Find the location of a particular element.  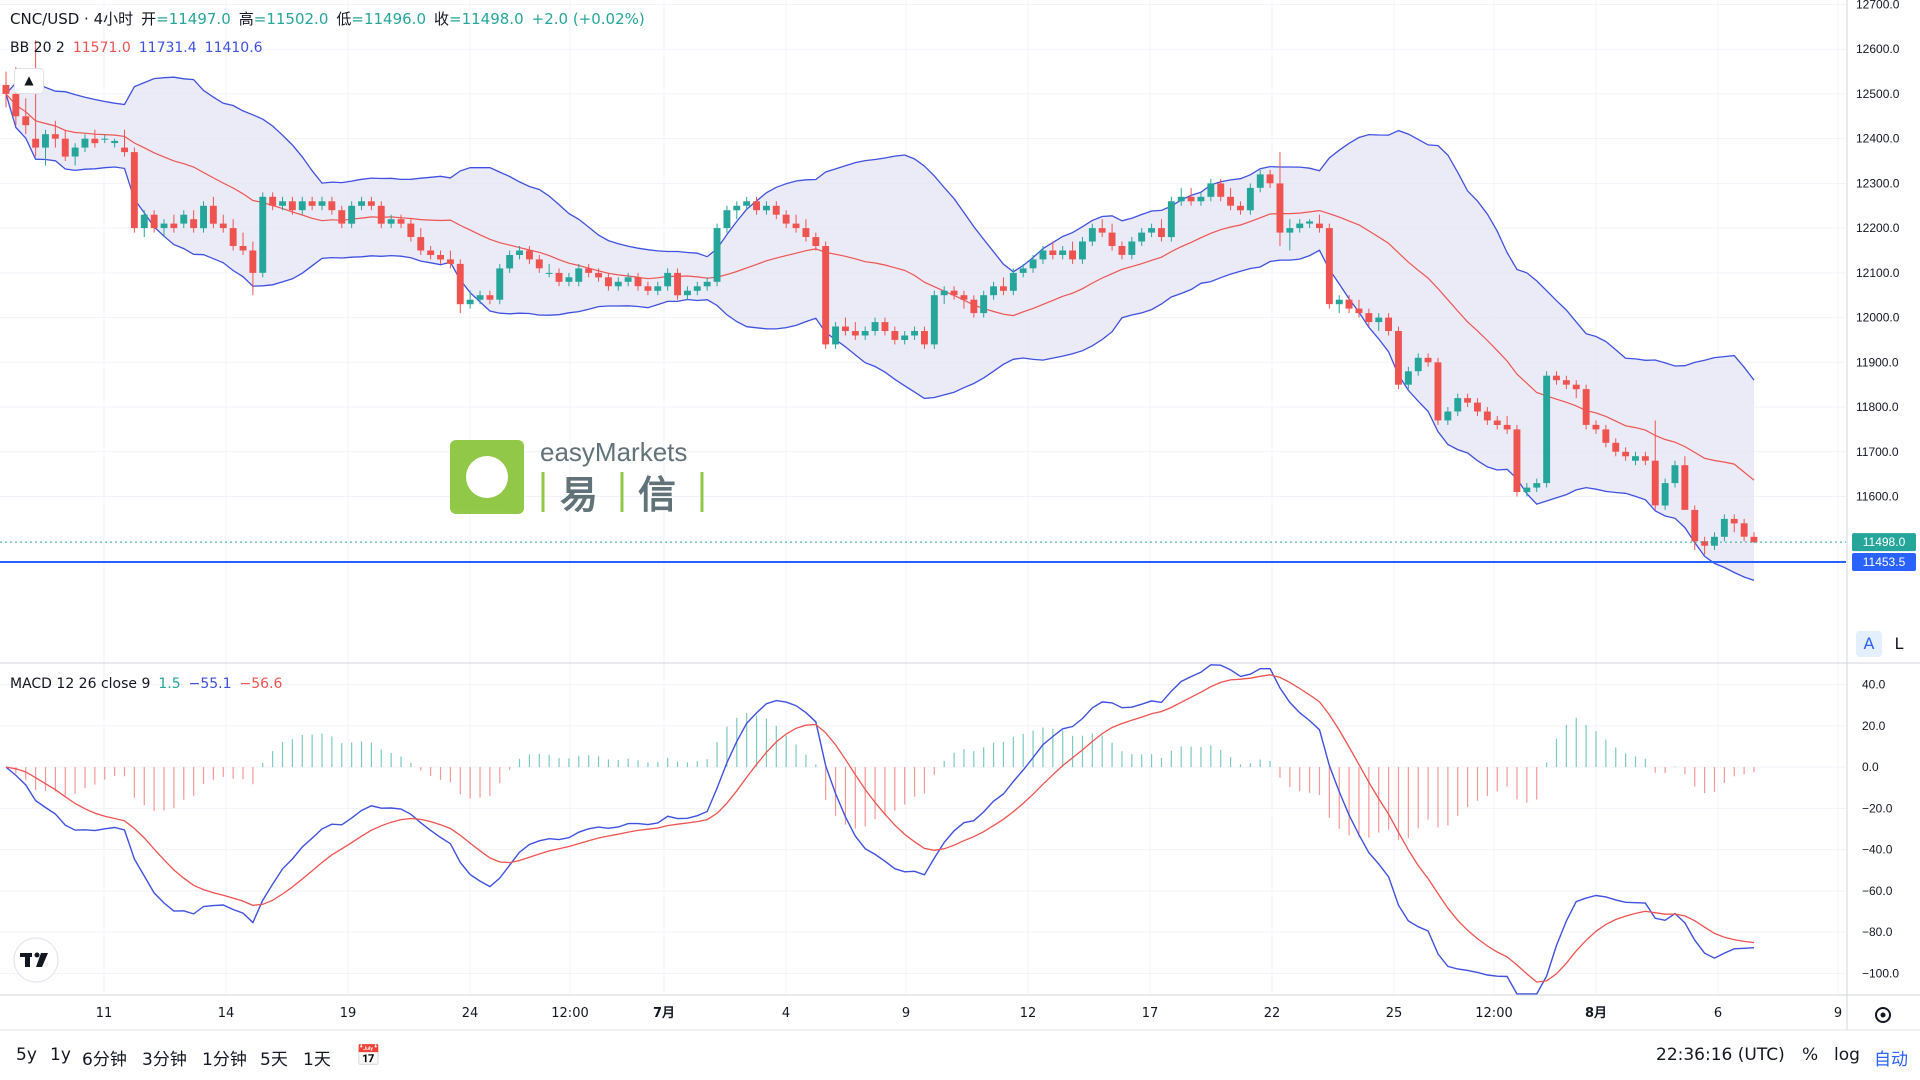

macd-name: MACD 12 26 close 9 is located at coordinates (80, 684).